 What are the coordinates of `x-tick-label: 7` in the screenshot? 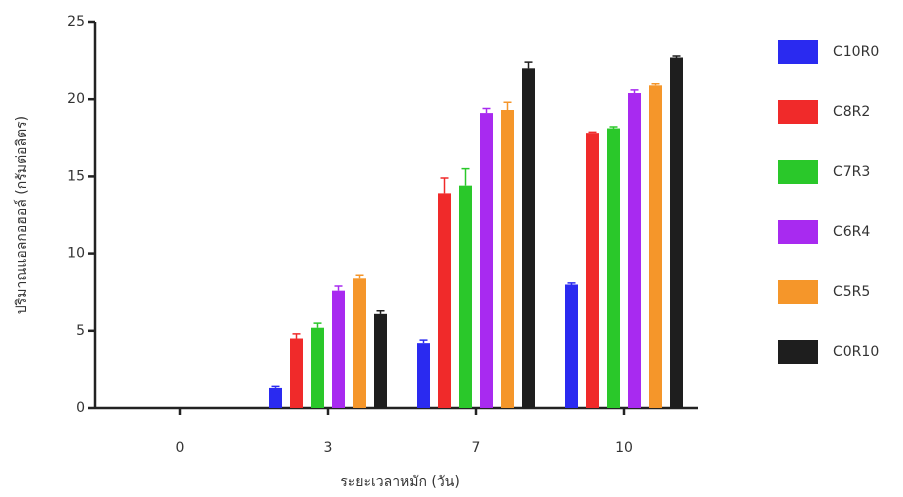 It's located at (476, 448).